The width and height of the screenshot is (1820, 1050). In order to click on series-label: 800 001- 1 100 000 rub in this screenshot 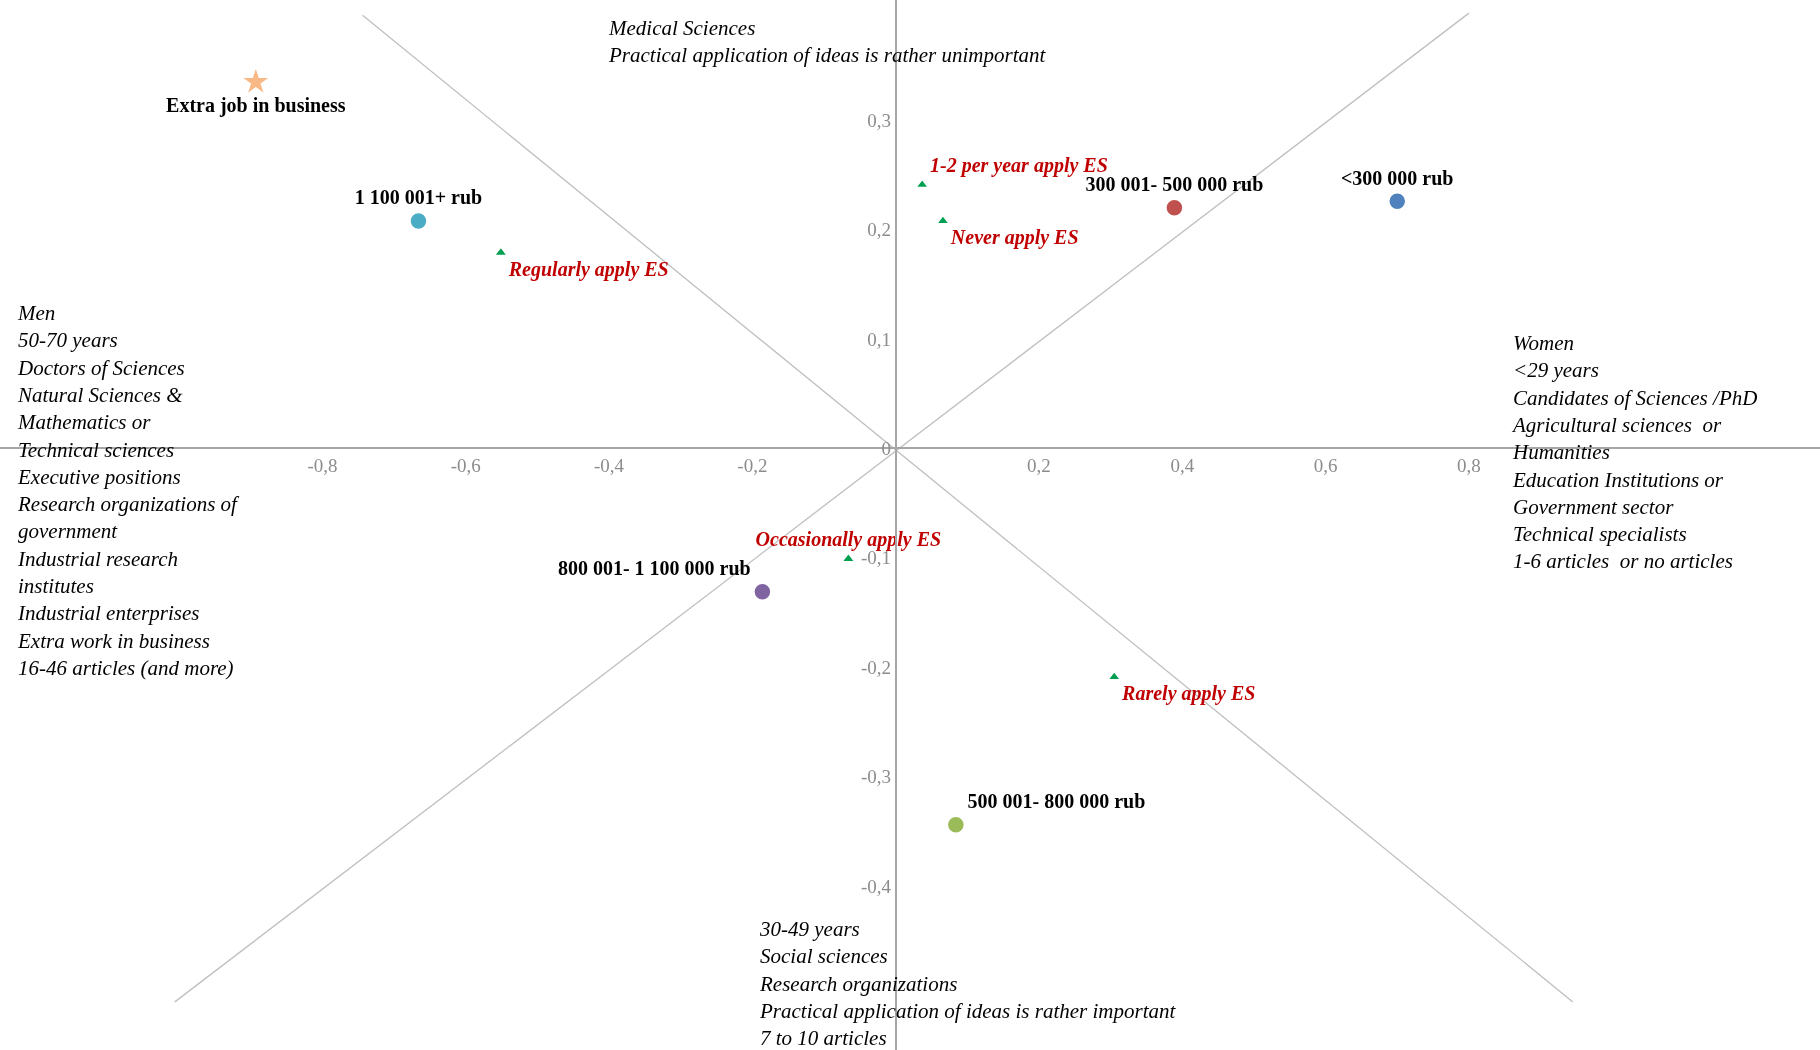, I will do `click(654, 568)`.